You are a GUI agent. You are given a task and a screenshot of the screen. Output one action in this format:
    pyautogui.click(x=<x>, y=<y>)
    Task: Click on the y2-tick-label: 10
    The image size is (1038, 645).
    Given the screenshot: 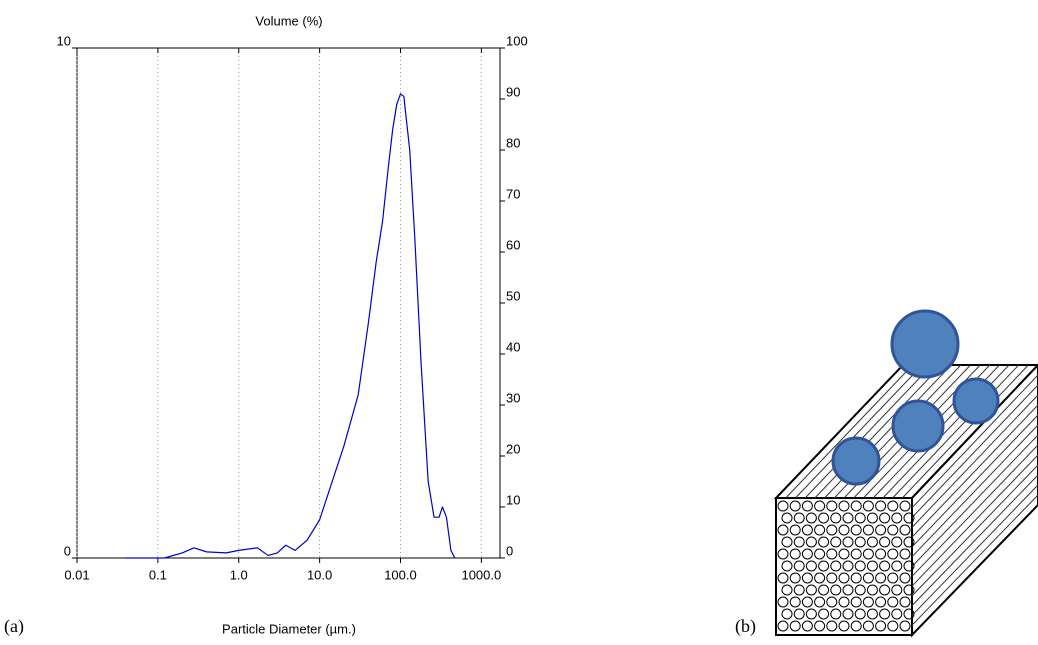 What is the action you would take?
    pyautogui.click(x=513, y=499)
    